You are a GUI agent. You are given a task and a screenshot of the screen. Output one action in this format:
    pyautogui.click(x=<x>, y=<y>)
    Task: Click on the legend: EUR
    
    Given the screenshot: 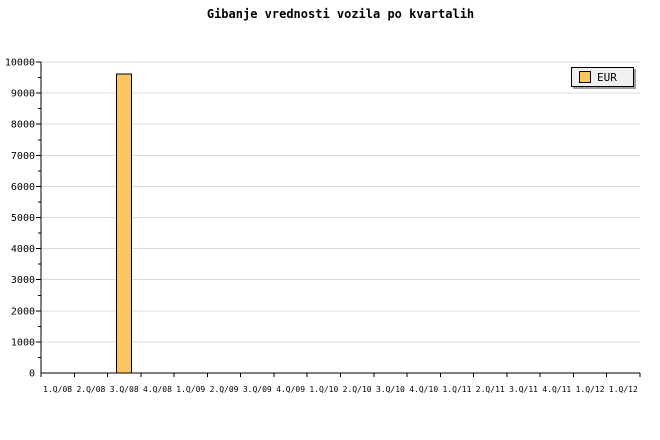 What is the action you would take?
    pyautogui.click(x=602, y=77)
    